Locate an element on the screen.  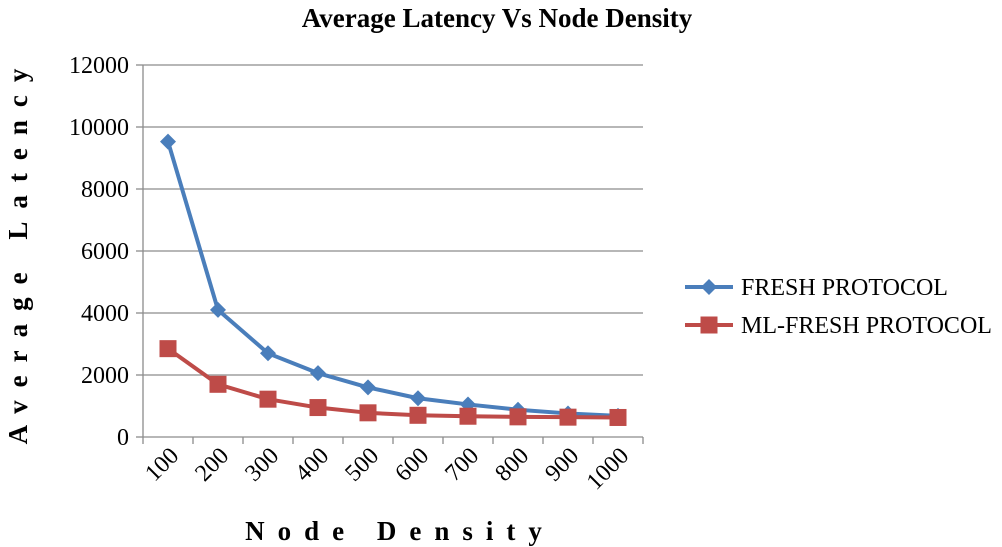
y-tick-label: 12000 is located at coordinates (99, 66).